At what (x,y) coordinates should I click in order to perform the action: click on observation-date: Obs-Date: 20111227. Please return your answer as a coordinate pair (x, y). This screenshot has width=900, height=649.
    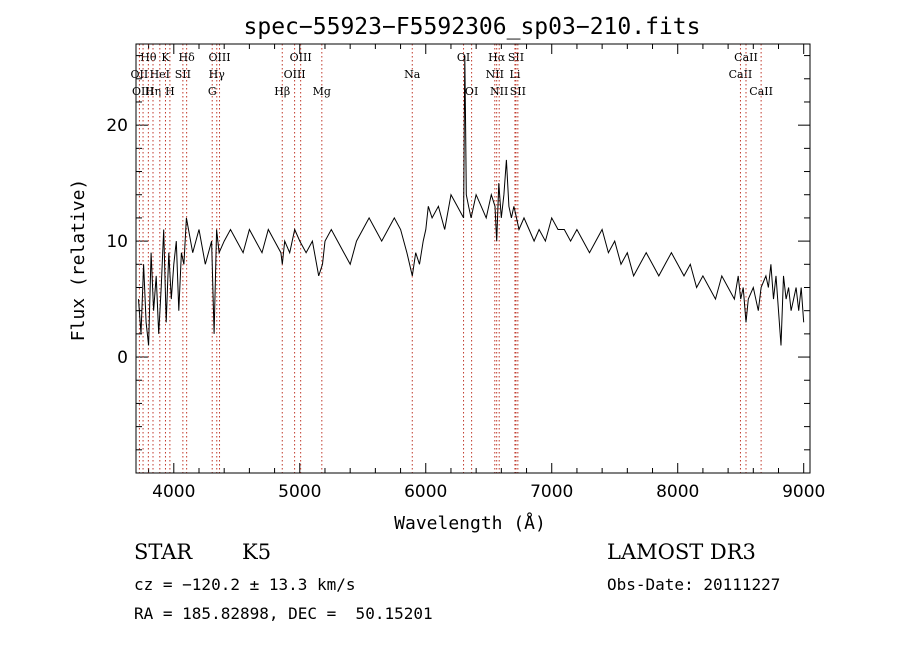
    Looking at the image, I should click on (694, 584).